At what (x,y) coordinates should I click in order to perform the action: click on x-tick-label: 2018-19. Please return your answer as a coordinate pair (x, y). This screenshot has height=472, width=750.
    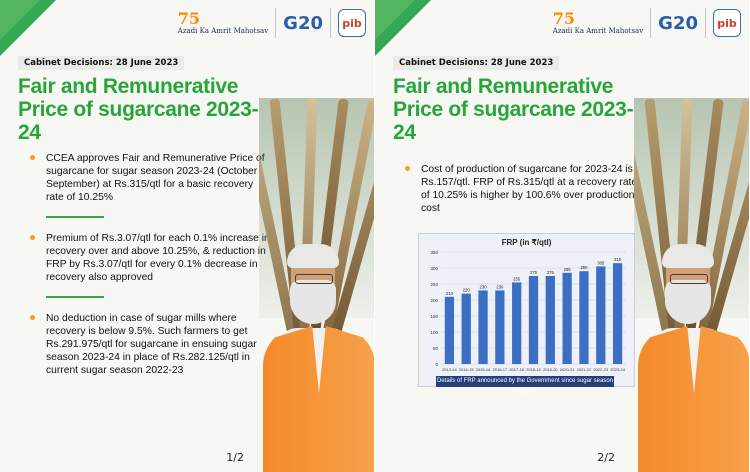
    Looking at the image, I should click on (533, 369).